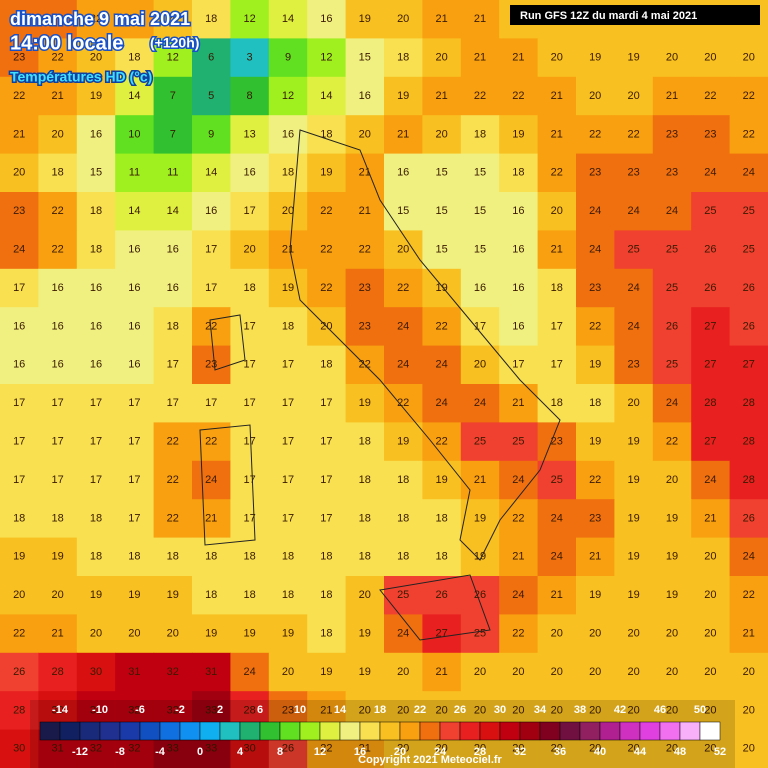 The height and width of the screenshot is (768, 768). I want to click on temp-value: 5, so click(211, 96).